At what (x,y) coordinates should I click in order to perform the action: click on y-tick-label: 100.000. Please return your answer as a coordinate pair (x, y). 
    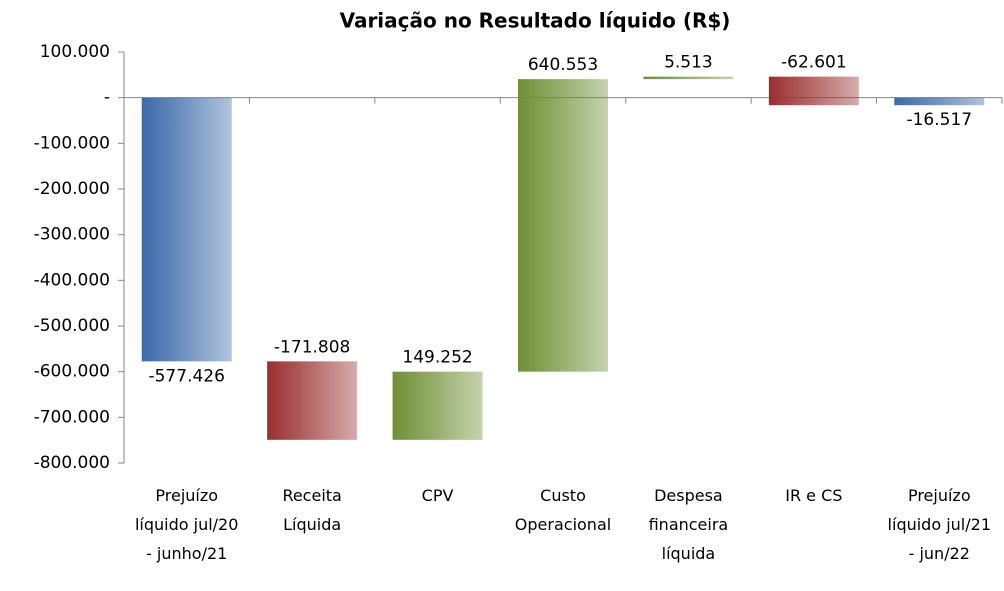
    Looking at the image, I should click on (75, 52).